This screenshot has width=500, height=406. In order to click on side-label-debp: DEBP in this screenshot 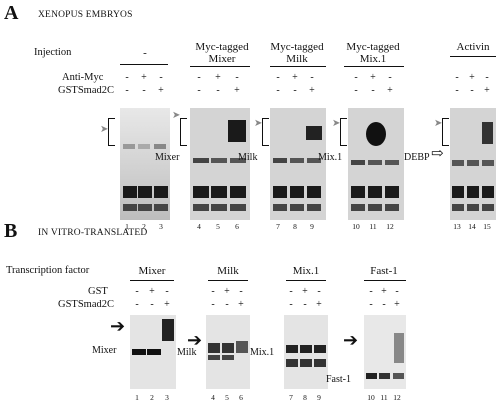, I will do `click(417, 157)`.